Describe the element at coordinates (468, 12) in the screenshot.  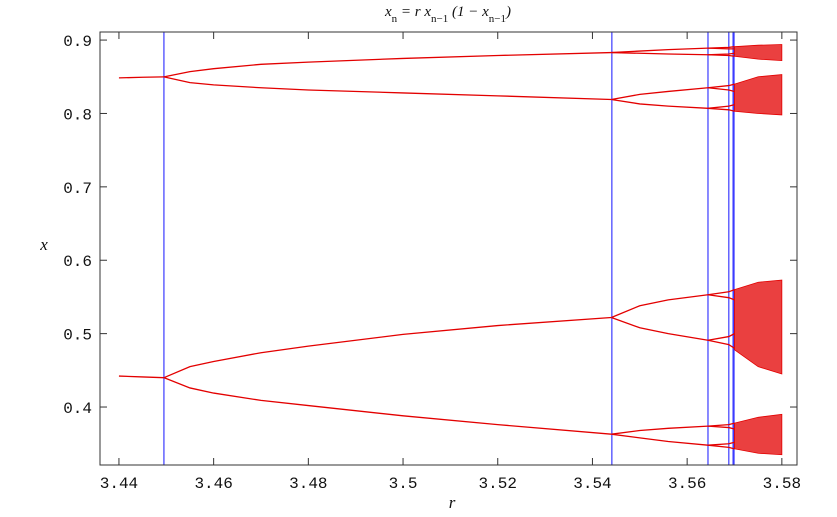
I see `title-part: (1 − x` at that location.